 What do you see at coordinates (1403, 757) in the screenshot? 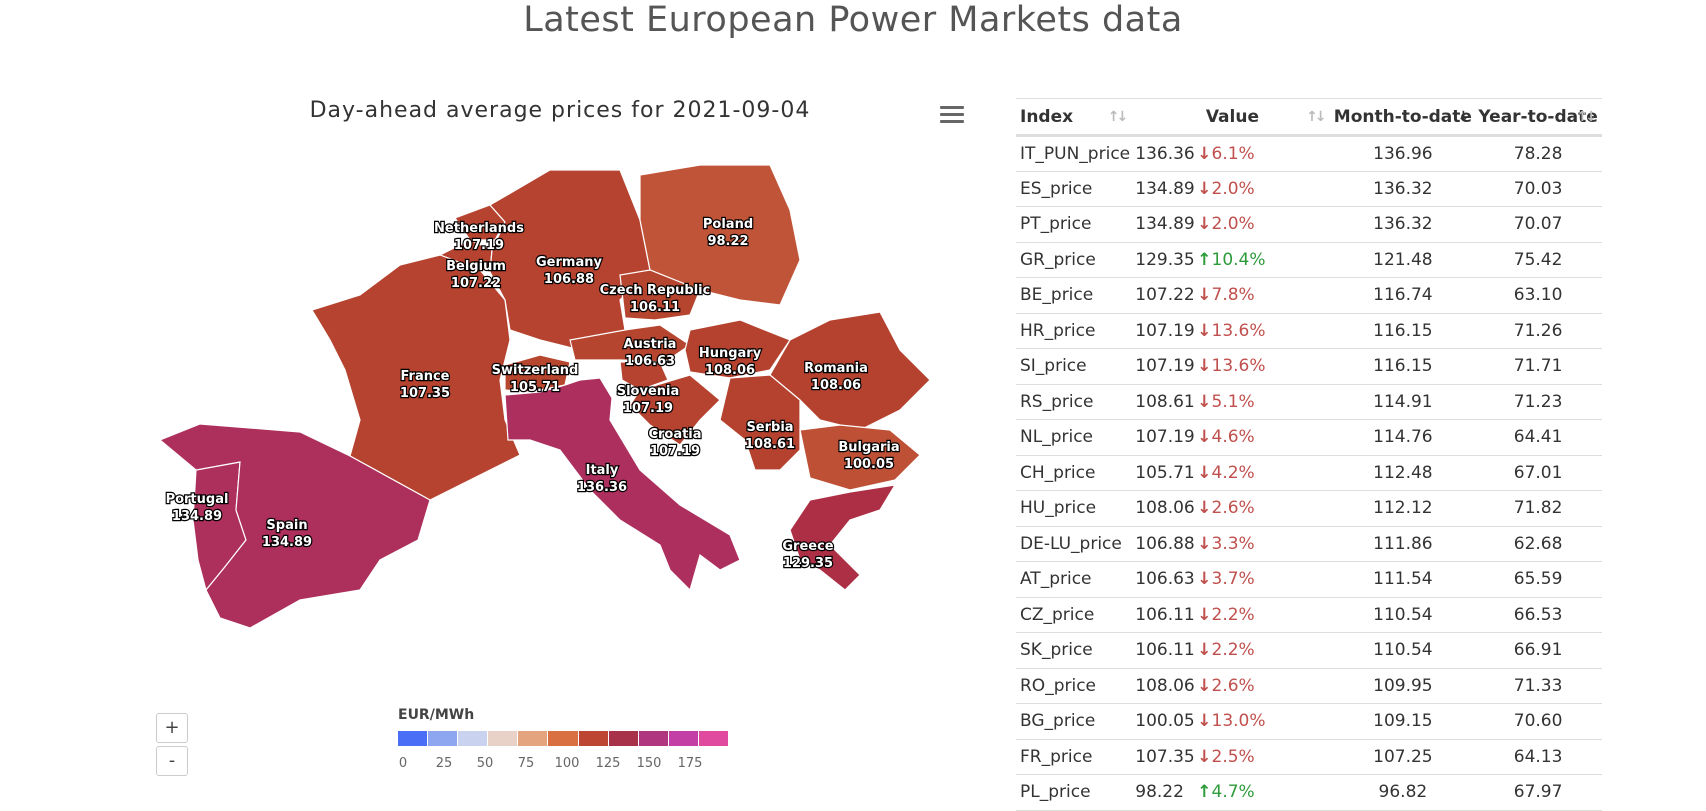
I see `cell-month-to-date: 107.25` at bounding box center [1403, 757].